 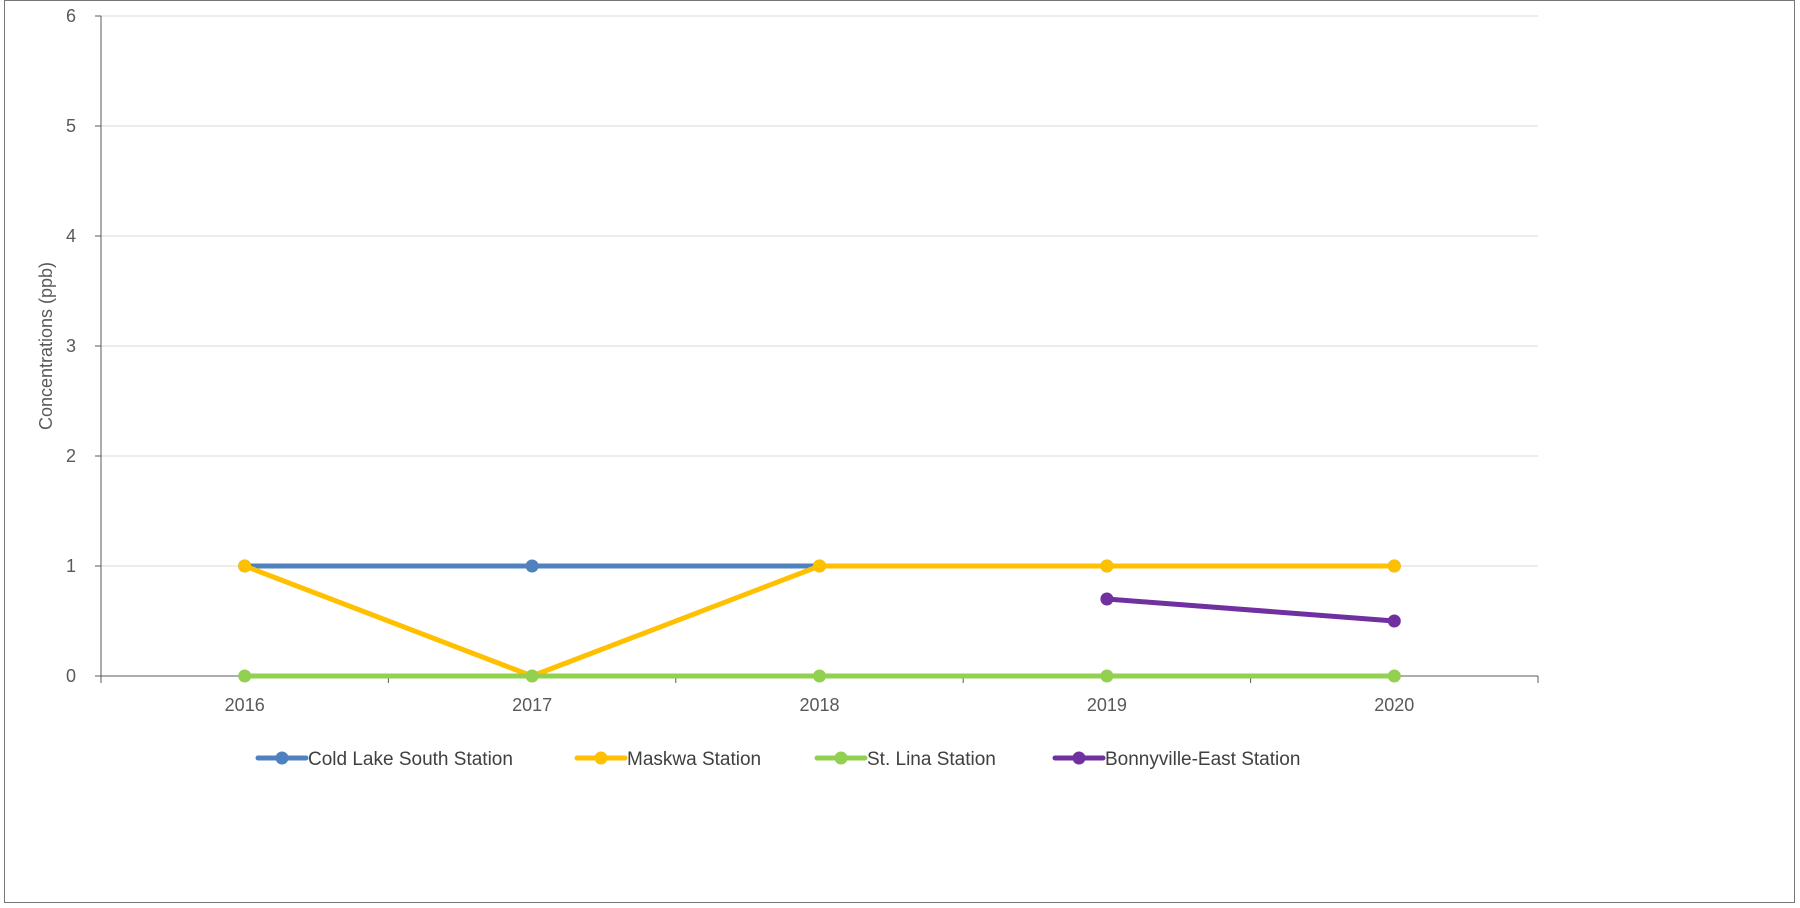 I want to click on y-tick-label: 1, so click(x=71, y=566).